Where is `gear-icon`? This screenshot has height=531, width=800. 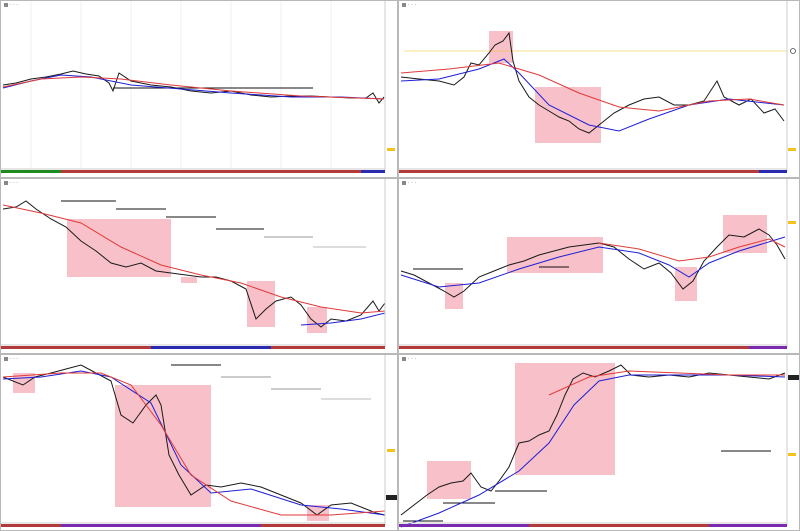 gear-icon is located at coordinates (793, 51).